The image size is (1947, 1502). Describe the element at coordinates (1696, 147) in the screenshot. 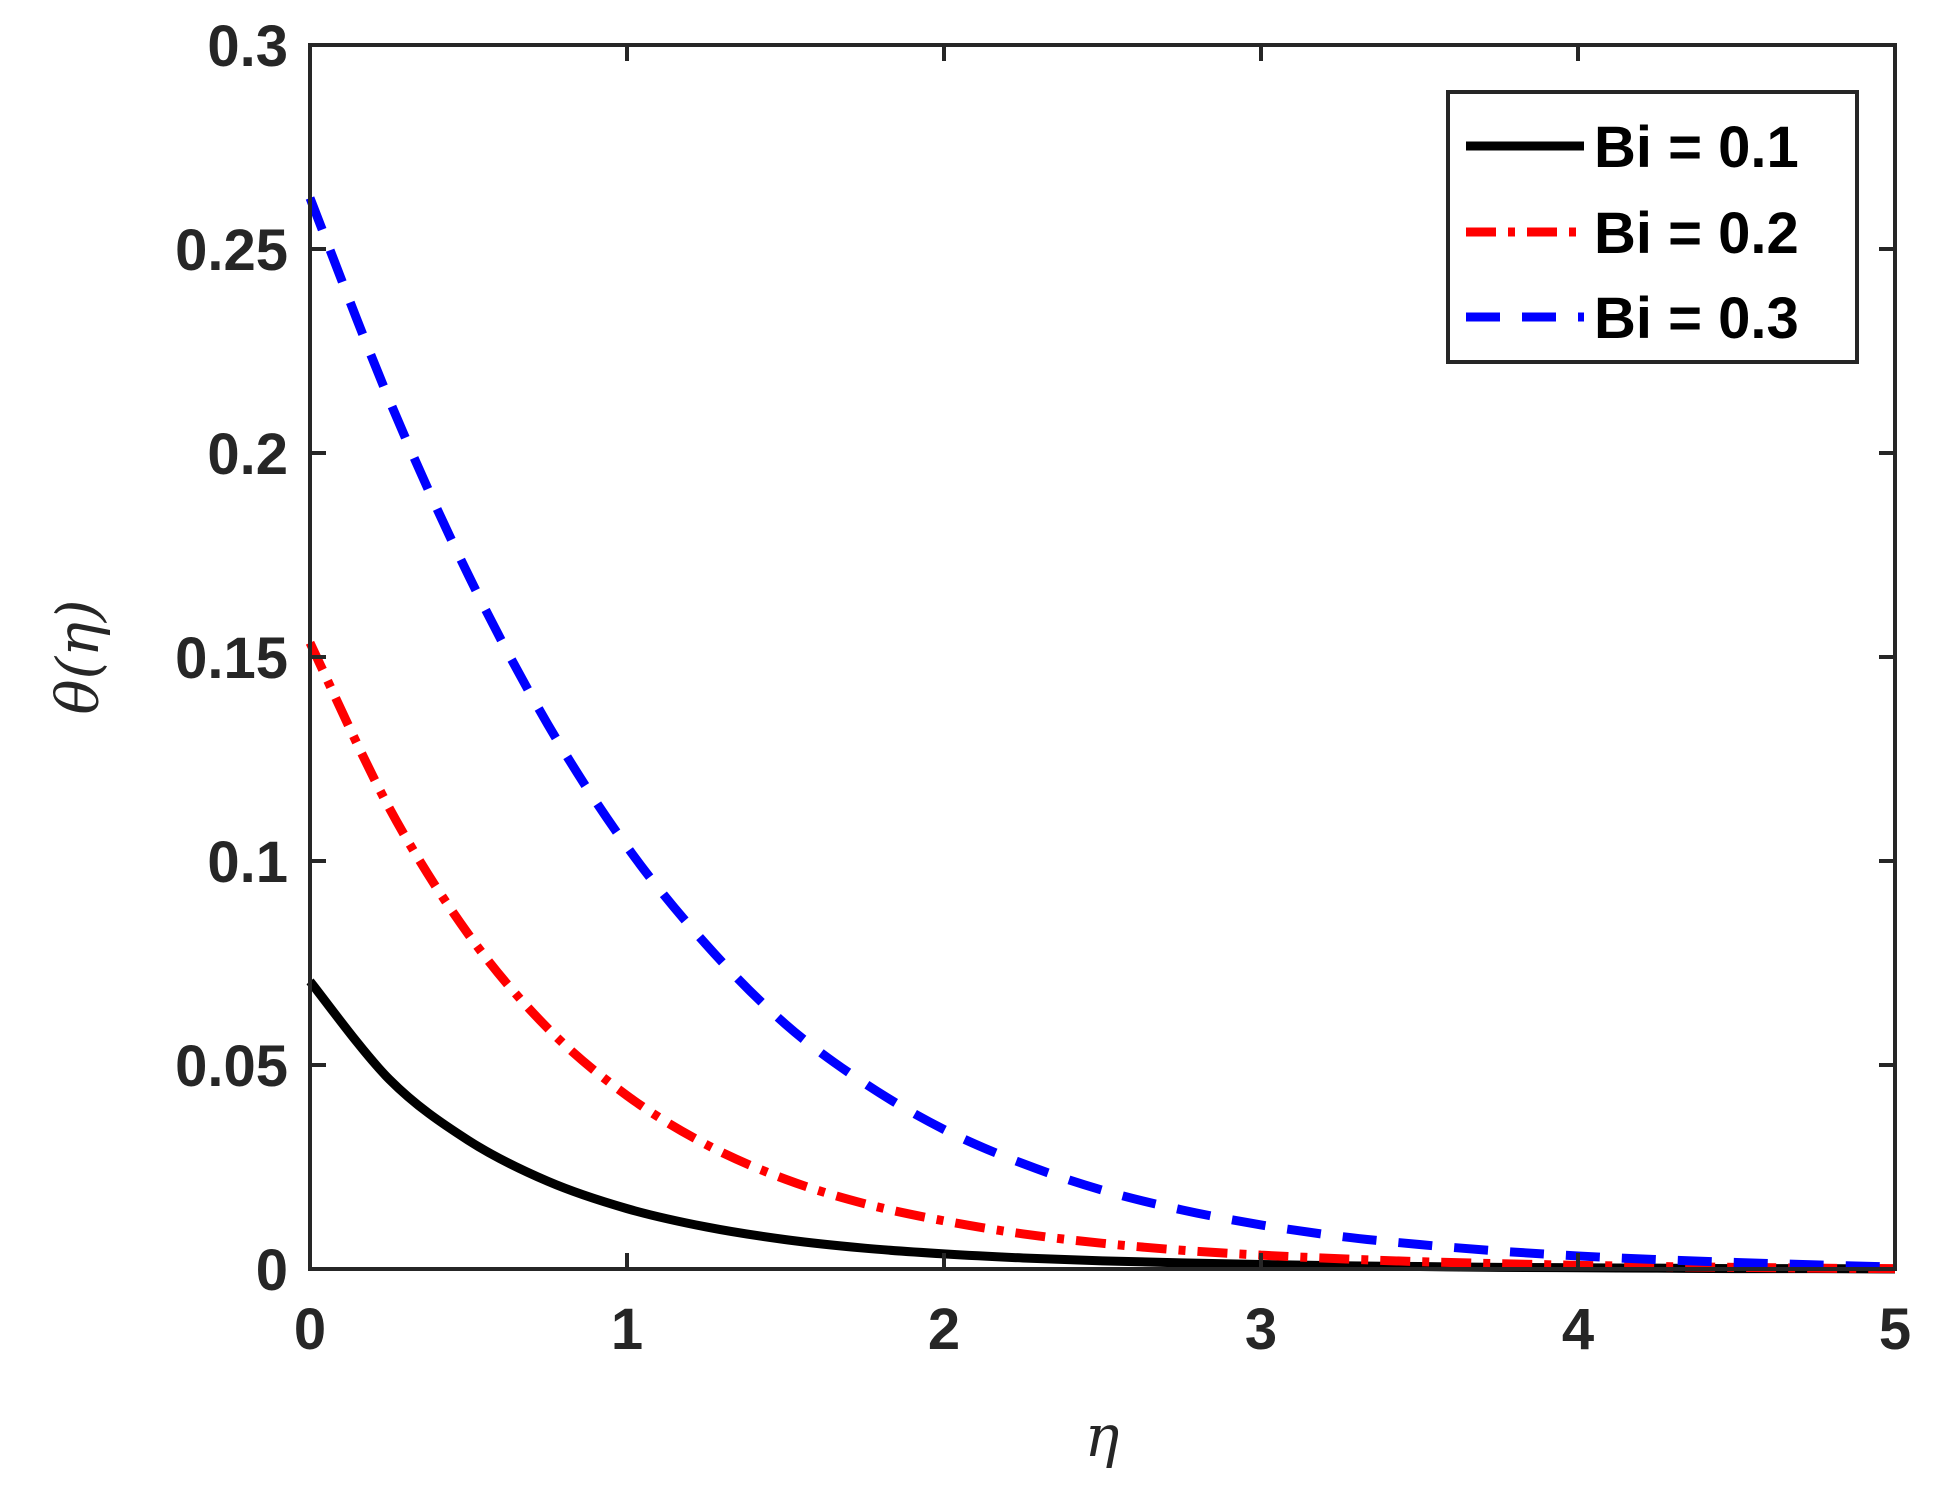

I see `legend-label-0: Bi = 0.1` at that location.